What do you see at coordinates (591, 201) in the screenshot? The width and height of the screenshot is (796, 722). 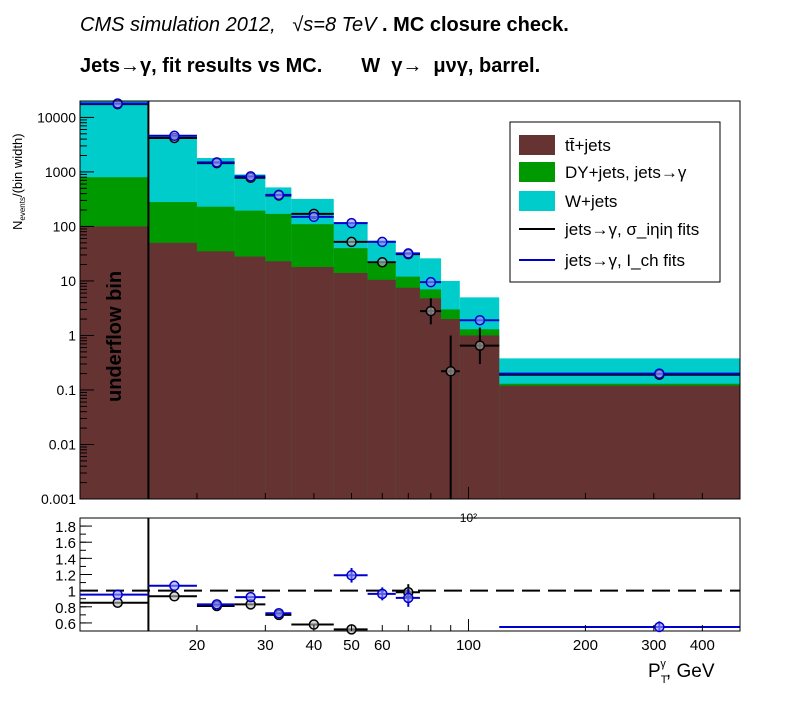 I see `legend-label: W+jets` at bounding box center [591, 201].